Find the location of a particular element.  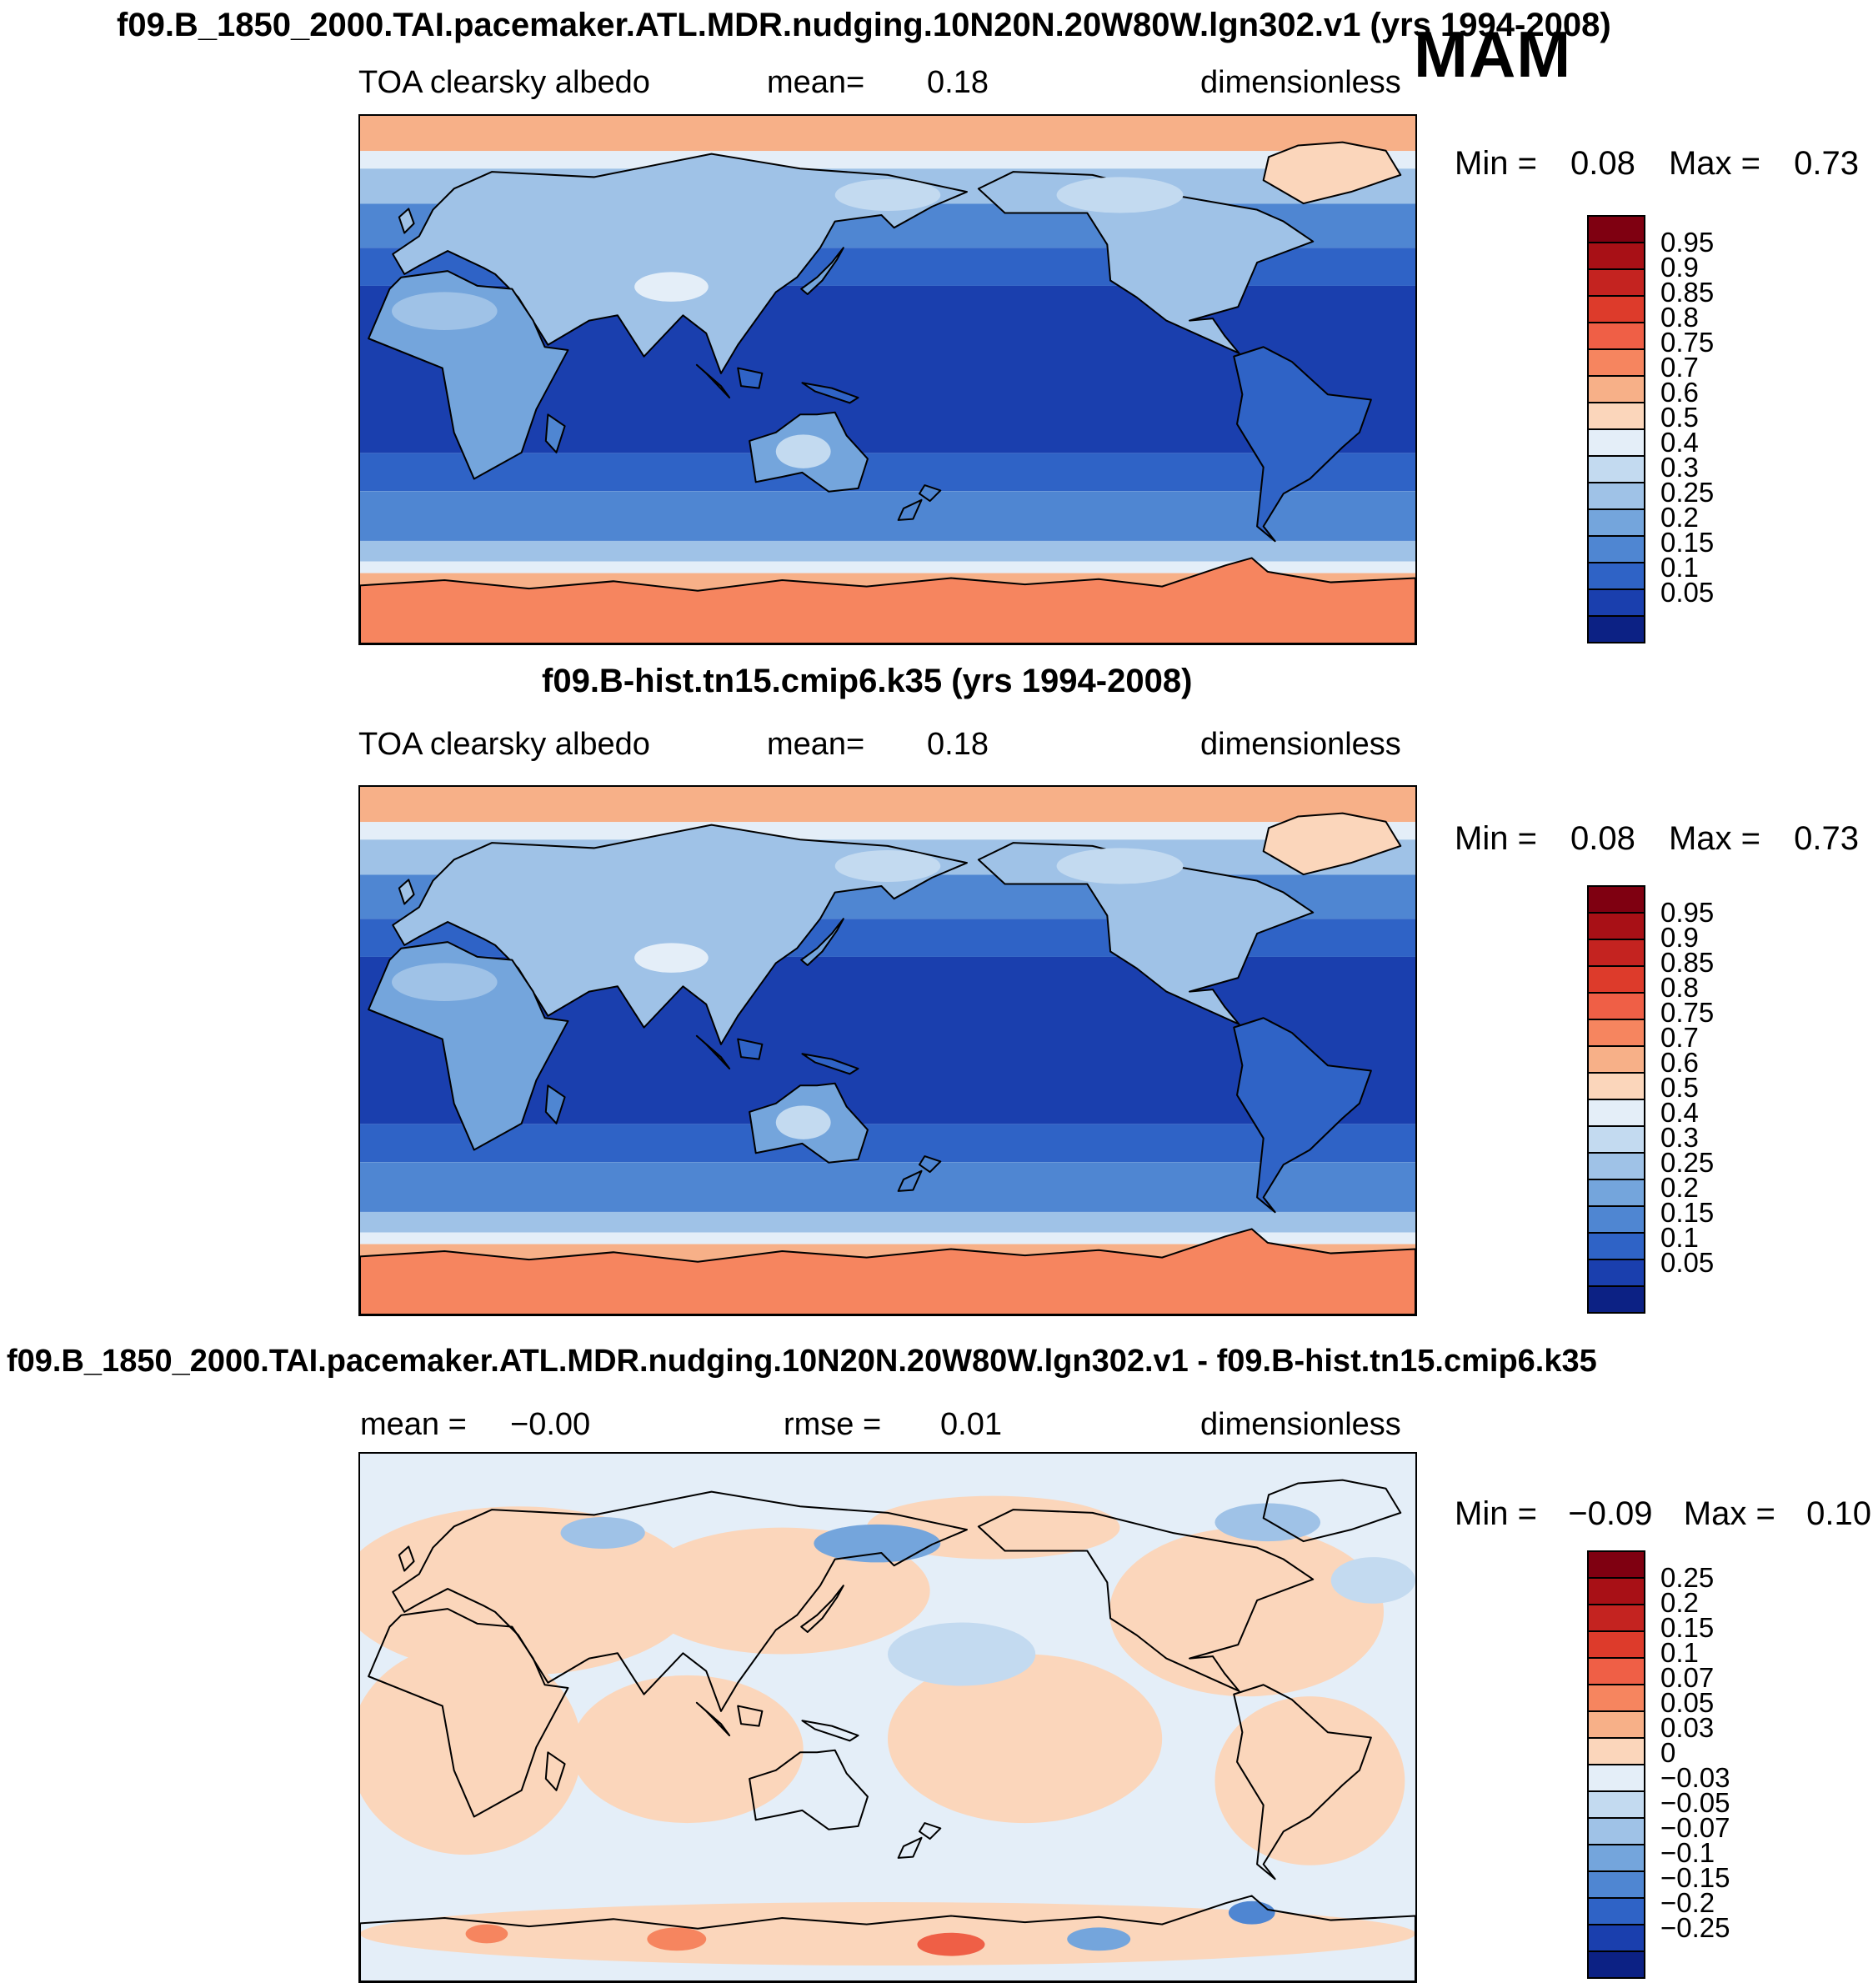

colorbar-tick-label: 0.2 is located at coordinates (1679, 517).